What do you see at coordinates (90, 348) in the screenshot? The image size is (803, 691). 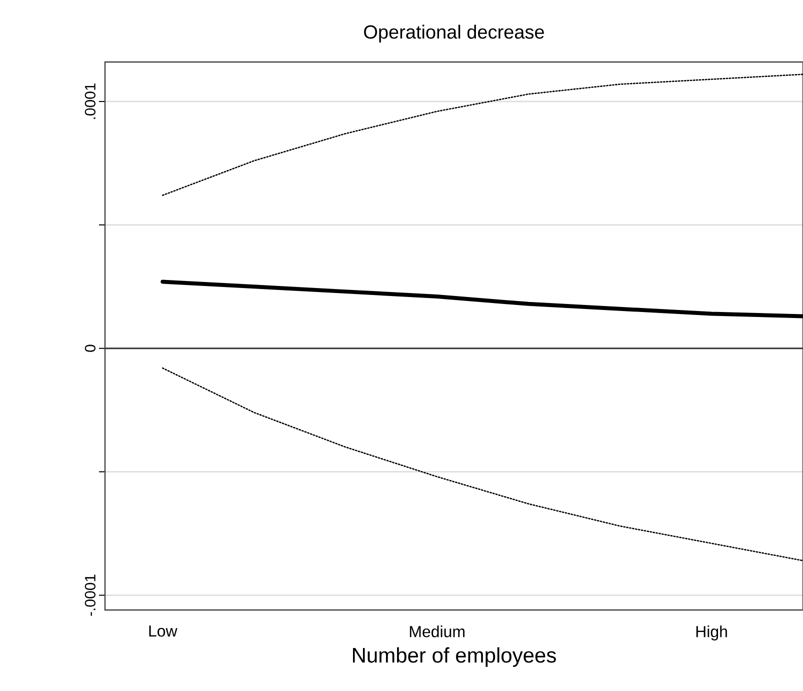 I see `y-tick-label: 0` at bounding box center [90, 348].